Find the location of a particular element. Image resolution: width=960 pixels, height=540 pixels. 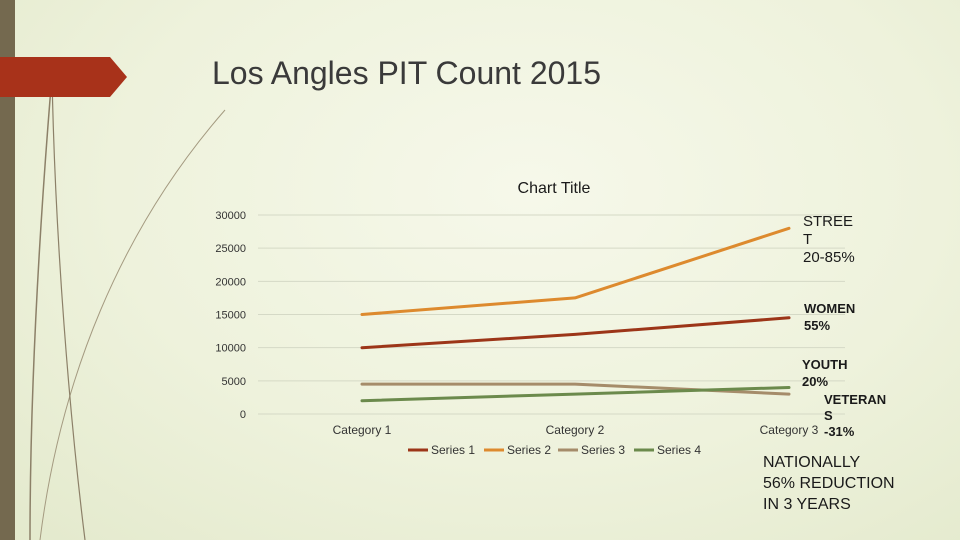

series-lines is located at coordinates (575, 314).